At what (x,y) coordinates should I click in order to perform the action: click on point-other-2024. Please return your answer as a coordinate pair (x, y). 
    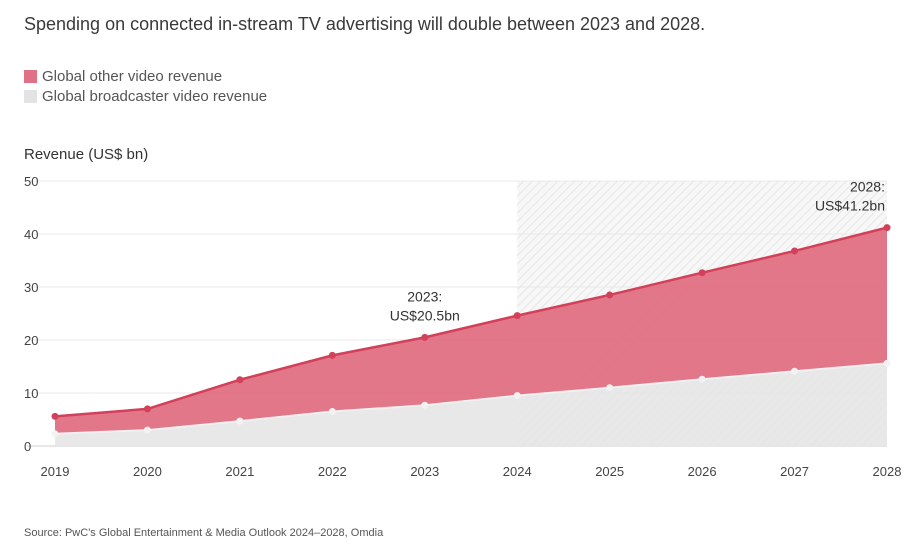
    Looking at the image, I should click on (517, 316).